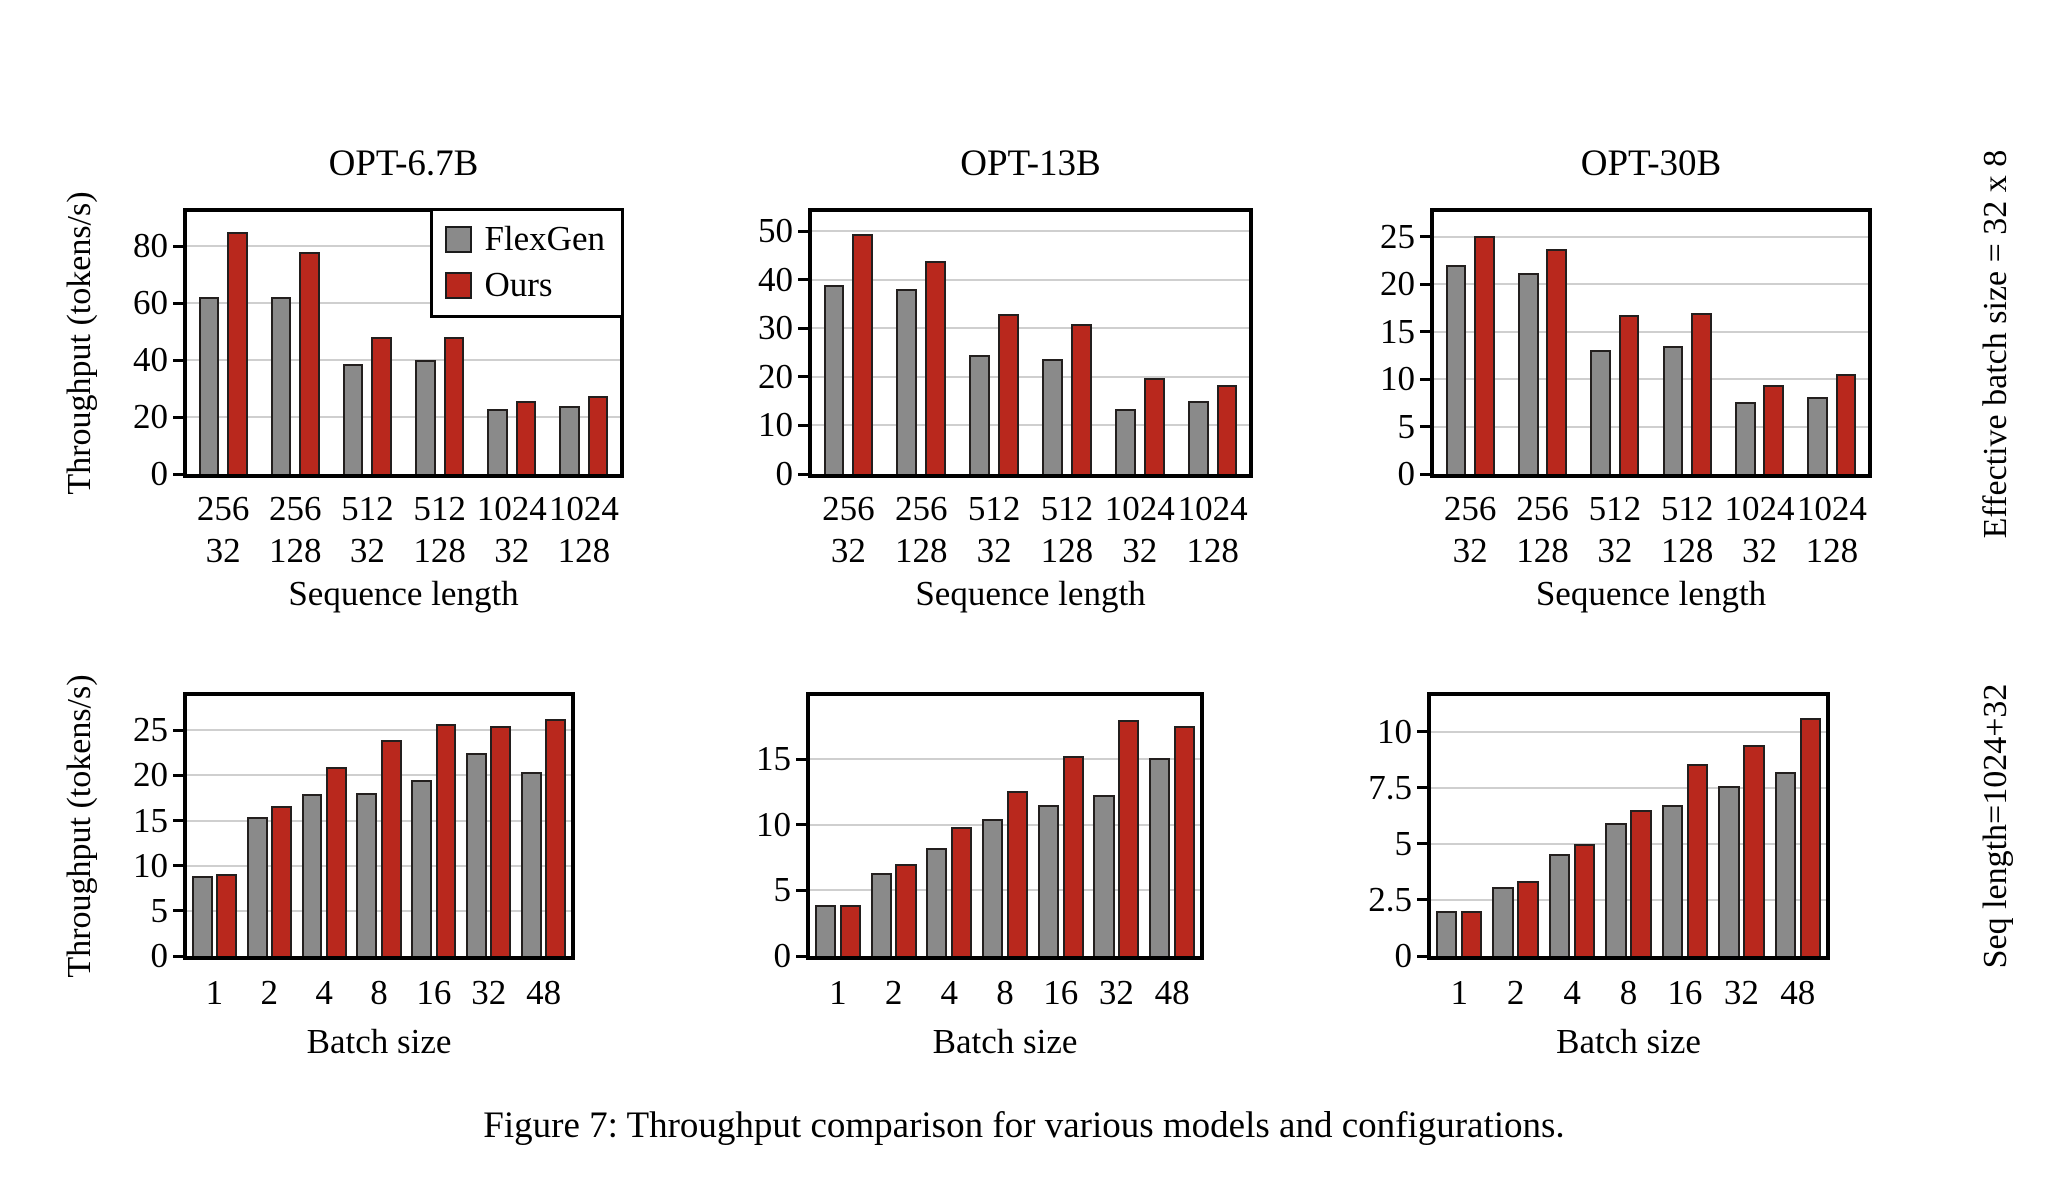 This screenshot has width=2048, height=1193. I want to click on y-tick-label: 50, so click(775, 231).